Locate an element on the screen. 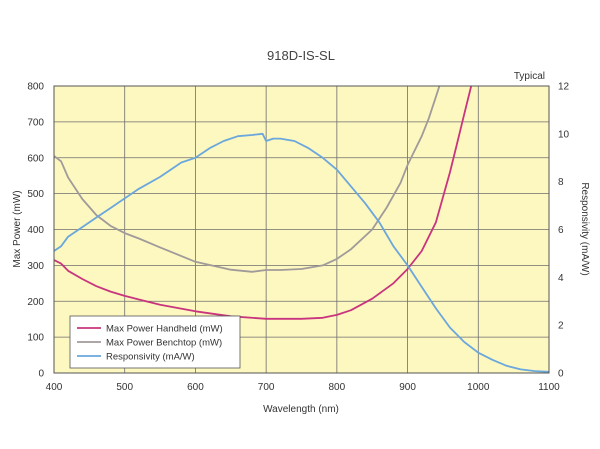 The image size is (600, 449). legend-label: Max Power Handheld (mW) is located at coordinates (164, 329).